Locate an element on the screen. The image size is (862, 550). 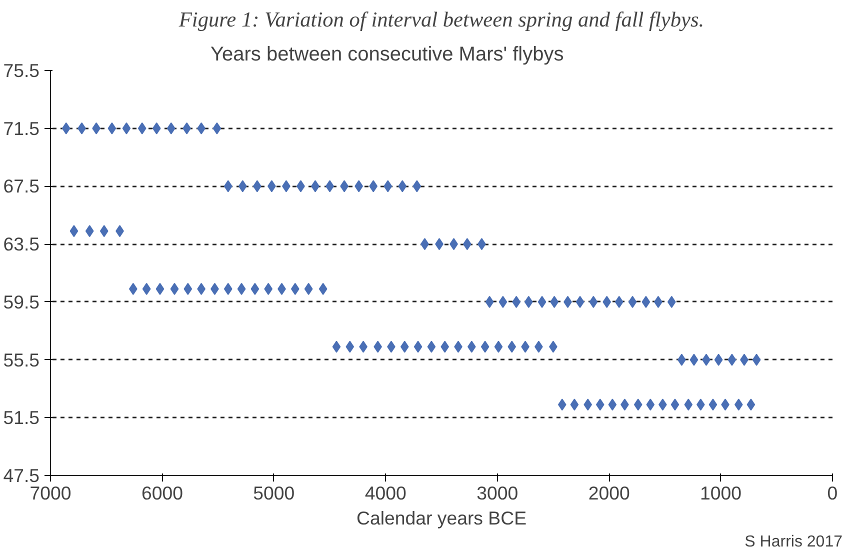
x-tick-label: 5000 is located at coordinates (274, 493).